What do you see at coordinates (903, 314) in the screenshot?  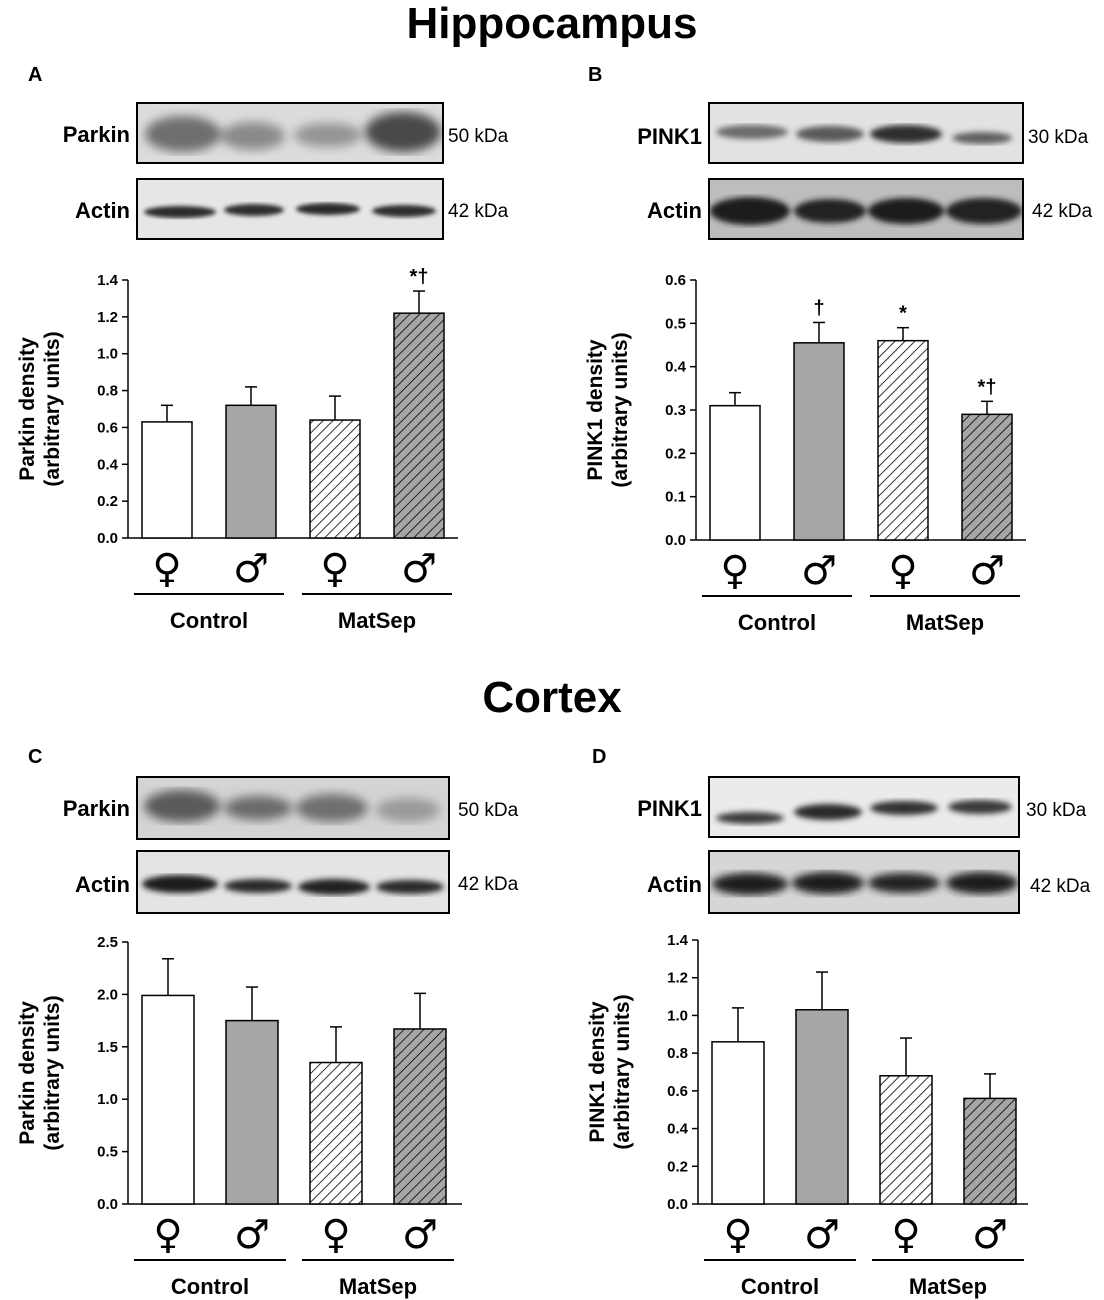 I see `significance-annotation: *` at bounding box center [903, 314].